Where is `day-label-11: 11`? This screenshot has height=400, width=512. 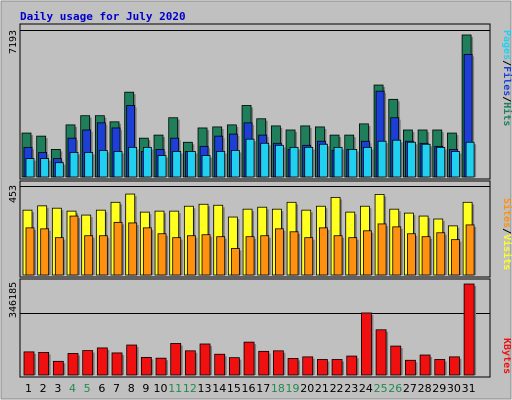 day-label-11: 11 is located at coordinates (175, 388).